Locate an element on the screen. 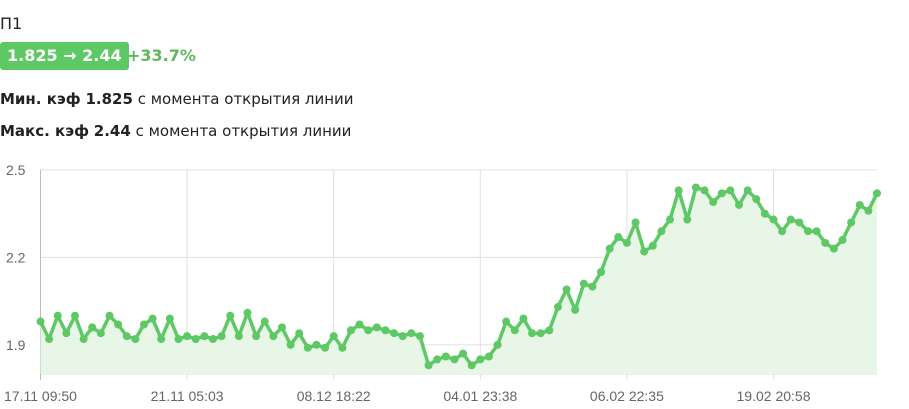 This screenshot has width=909, height=409. x-tick-label: 21.11 05:03 is located at coordinates (187, 396).